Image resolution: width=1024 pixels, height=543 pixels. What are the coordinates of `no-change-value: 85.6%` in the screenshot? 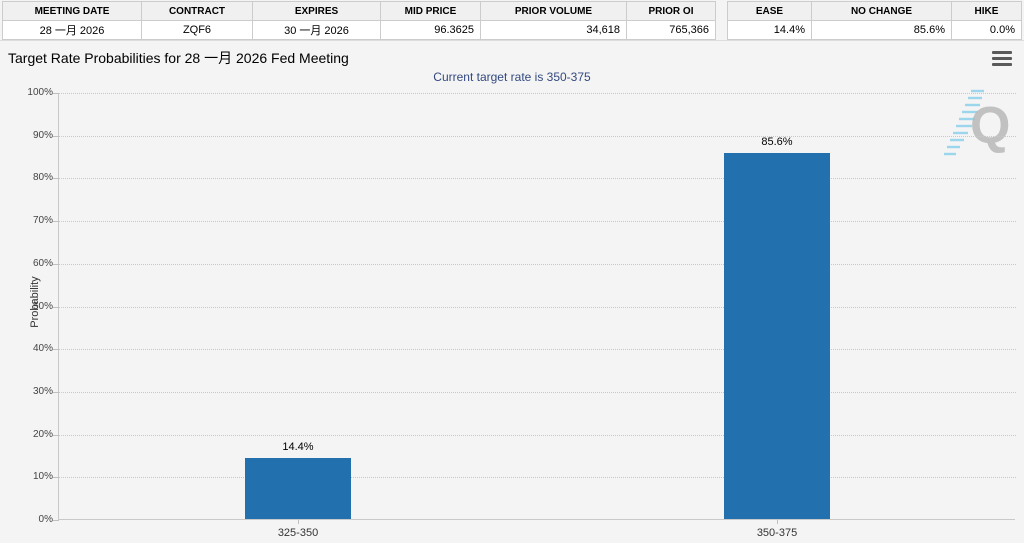 It's located at (881, 30).